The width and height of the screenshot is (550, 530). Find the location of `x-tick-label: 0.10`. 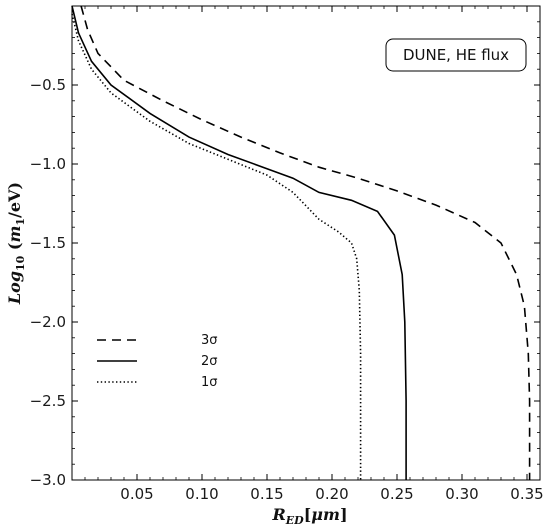

x-tick-label: 0.10 is located at coordinates (201, 494).